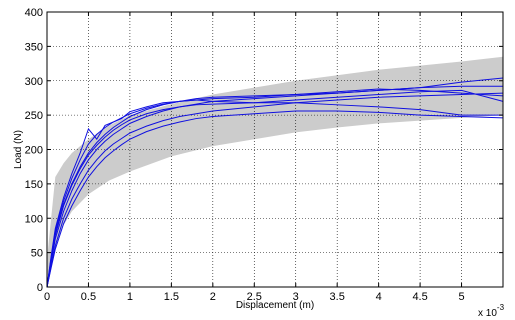  I want to click on x-tick-label: 3.5, so click(337, 297).